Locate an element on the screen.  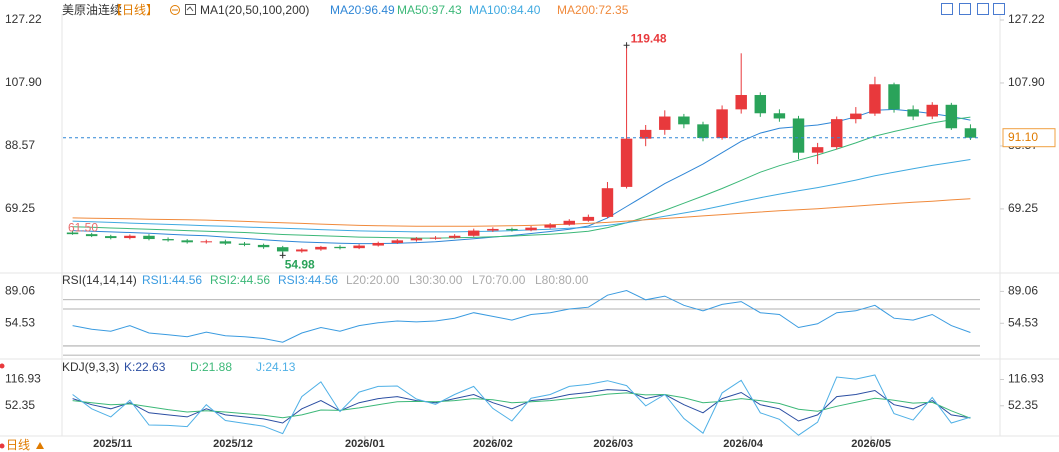
legend-entry: K:22.63 is located at coordinates (145, 367).